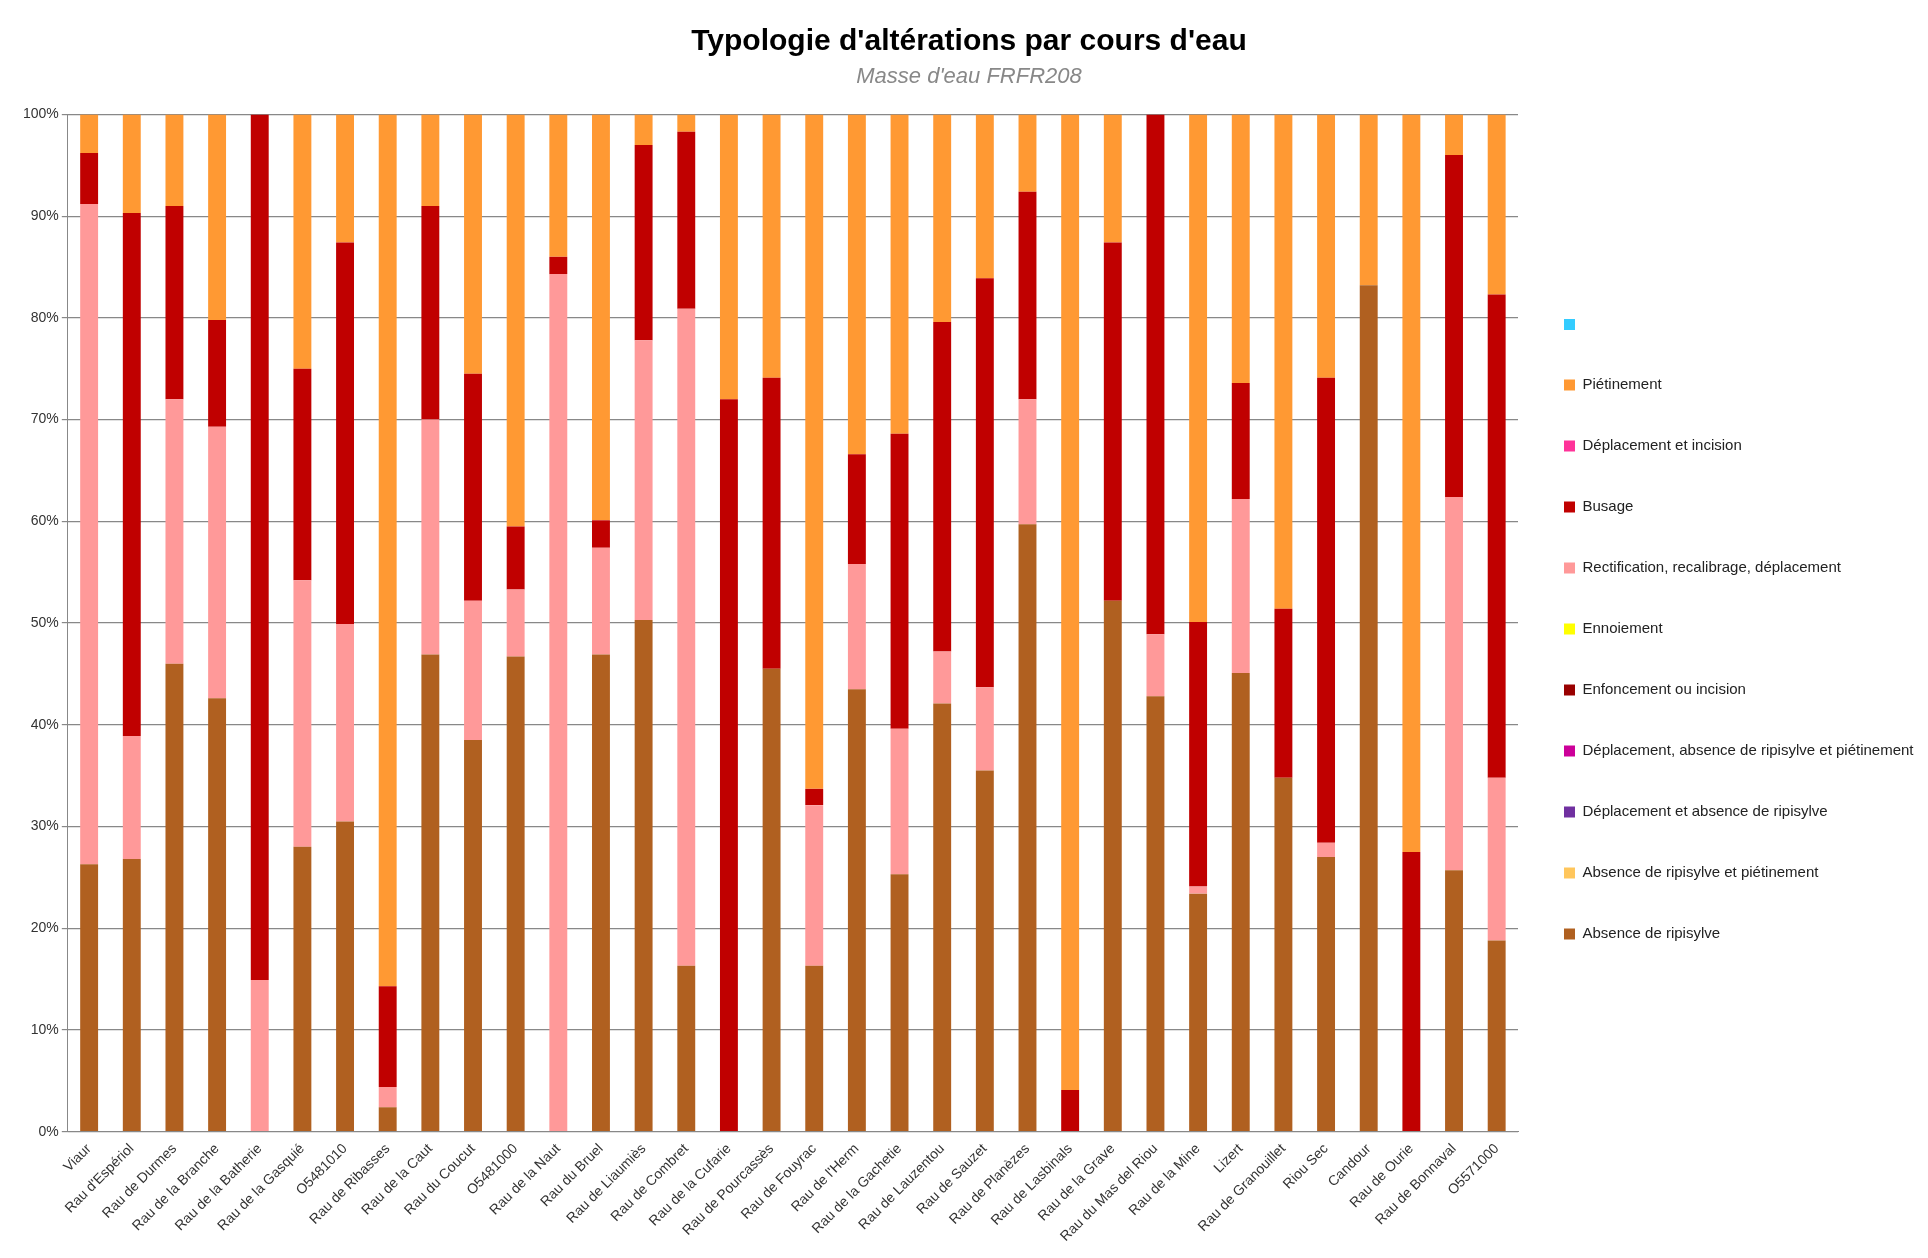  What do you see at coordinates (44, 418) in the screenshot?
I see `y-tick-label: 70%` at bounding box center [44, 418].